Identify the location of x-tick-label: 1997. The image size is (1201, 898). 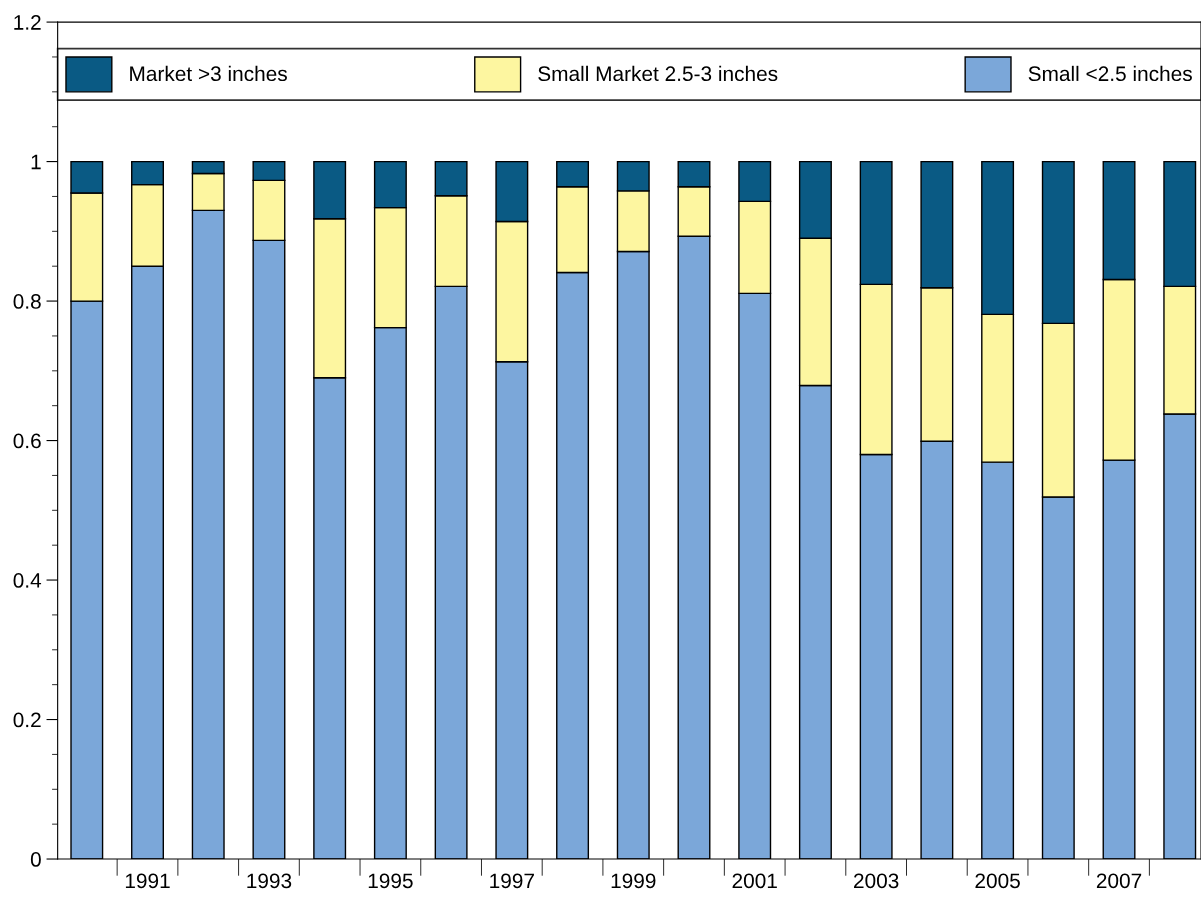
(512, 881).